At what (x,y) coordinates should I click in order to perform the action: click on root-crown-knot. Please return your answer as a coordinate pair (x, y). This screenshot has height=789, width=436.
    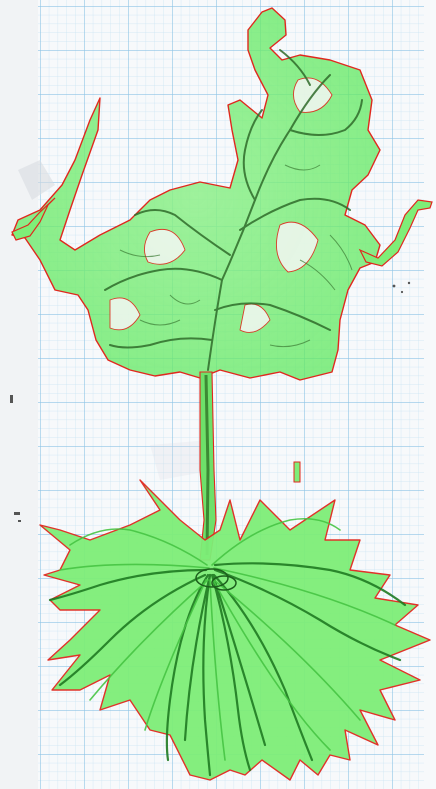
    Looking at the image, I should click on (216, 579).